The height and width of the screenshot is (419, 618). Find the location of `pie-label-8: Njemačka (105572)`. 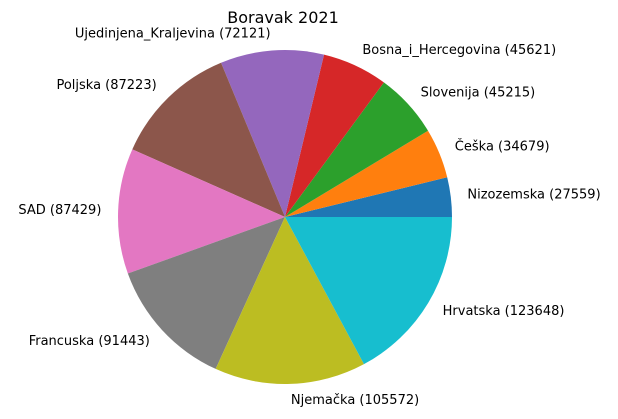

pie-label-8: Njemačka (105572) is located at coordinates (355, 400).